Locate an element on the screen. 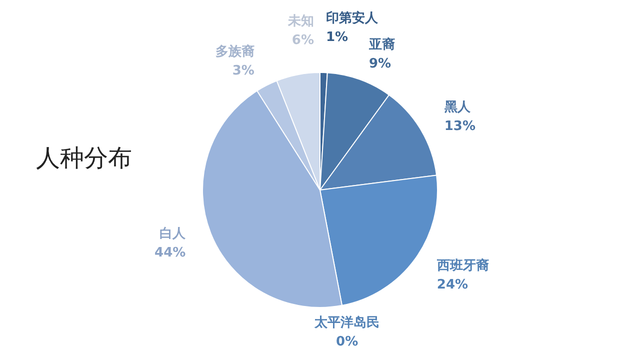 This screenshot has width=640, height=358. slice-label: 亚裔 is located at coordinates (381, 44).